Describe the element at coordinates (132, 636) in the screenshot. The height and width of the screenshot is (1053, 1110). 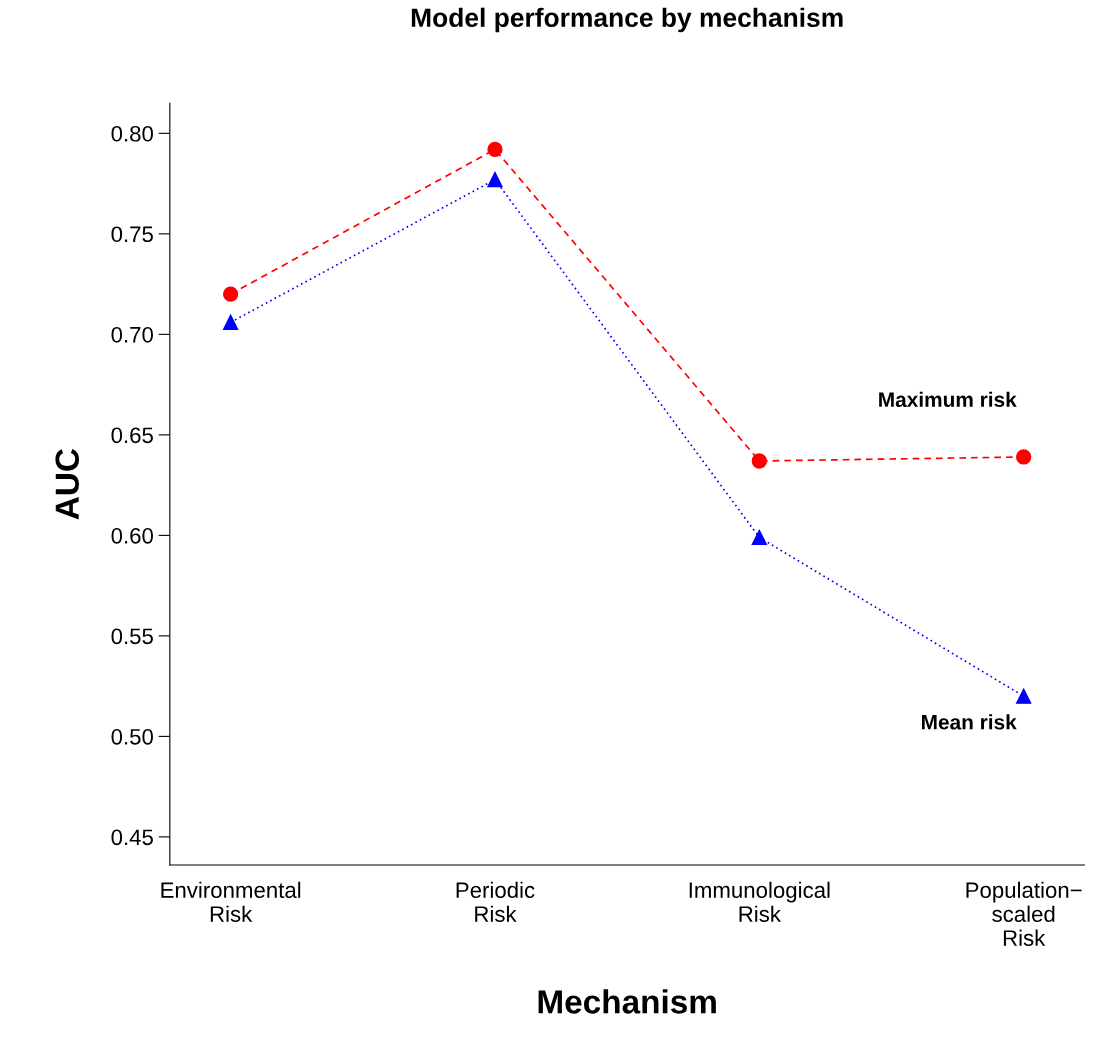
I see `y-tick-label: 0.55` at that location.